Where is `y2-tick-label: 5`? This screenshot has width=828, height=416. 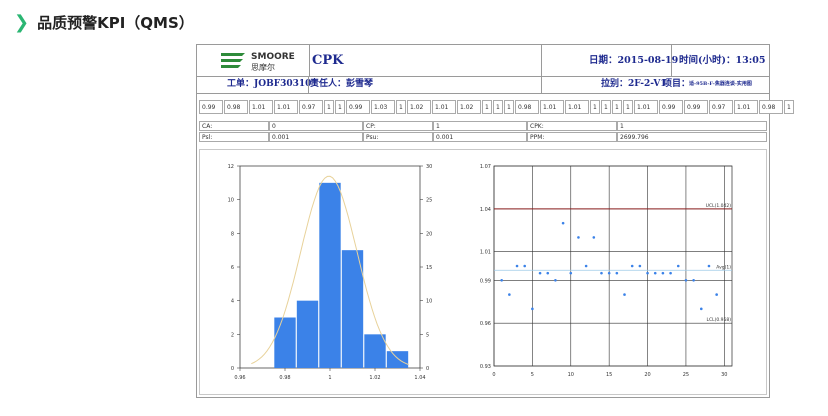
y2-tick-label: 5 is located at coordinates (427, 335).